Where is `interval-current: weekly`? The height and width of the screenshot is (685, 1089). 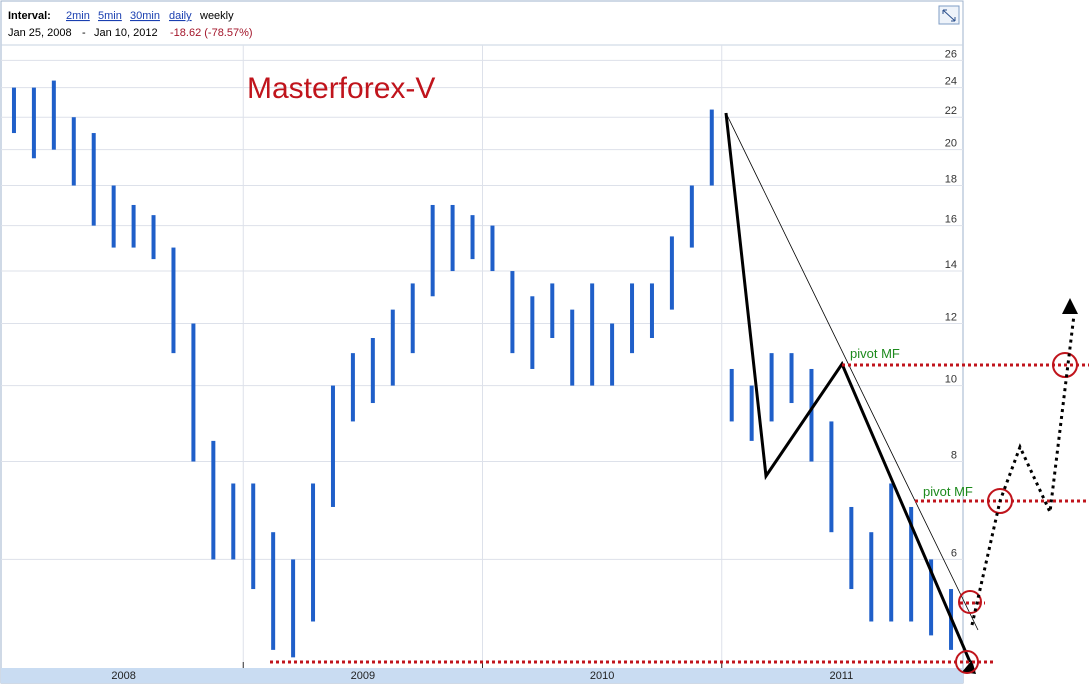 interval-current: weekly is located at coordinates (216, 16).